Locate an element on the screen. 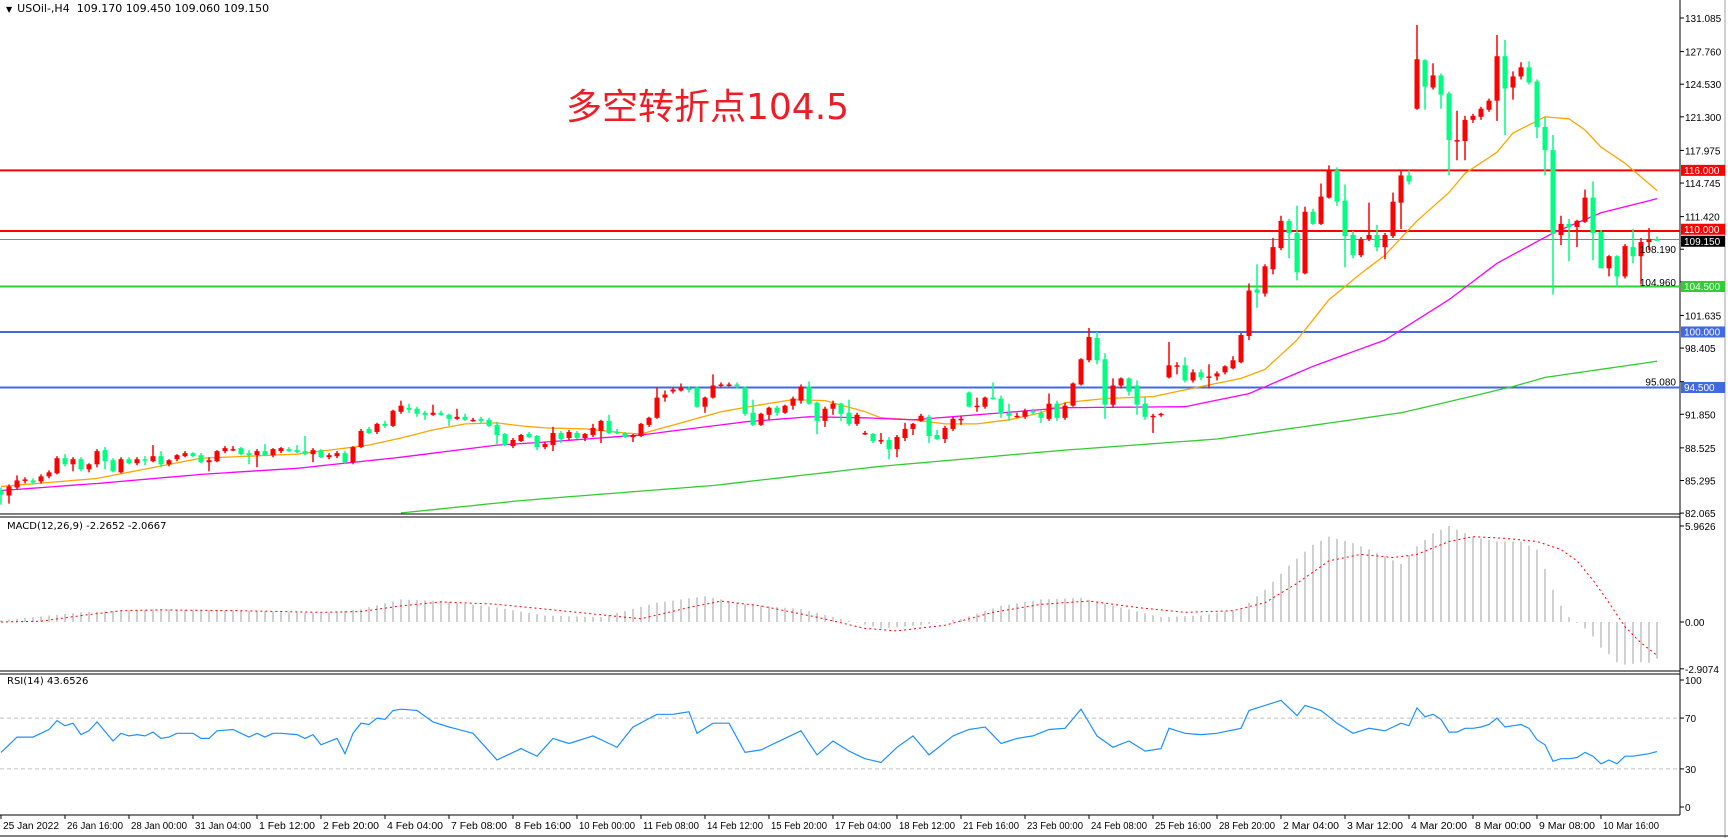  time-tick-label: 4 Mar 20:00 is located at coordinates (1439, 826).